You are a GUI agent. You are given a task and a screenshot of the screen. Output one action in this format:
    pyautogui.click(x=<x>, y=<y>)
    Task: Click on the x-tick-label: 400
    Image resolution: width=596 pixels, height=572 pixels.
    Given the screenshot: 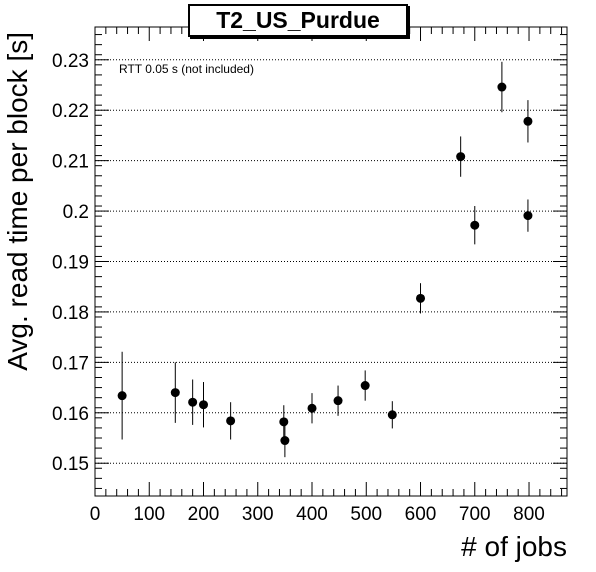 What is the action you would take?
    pyautogui.click(x=312, y=514)
    